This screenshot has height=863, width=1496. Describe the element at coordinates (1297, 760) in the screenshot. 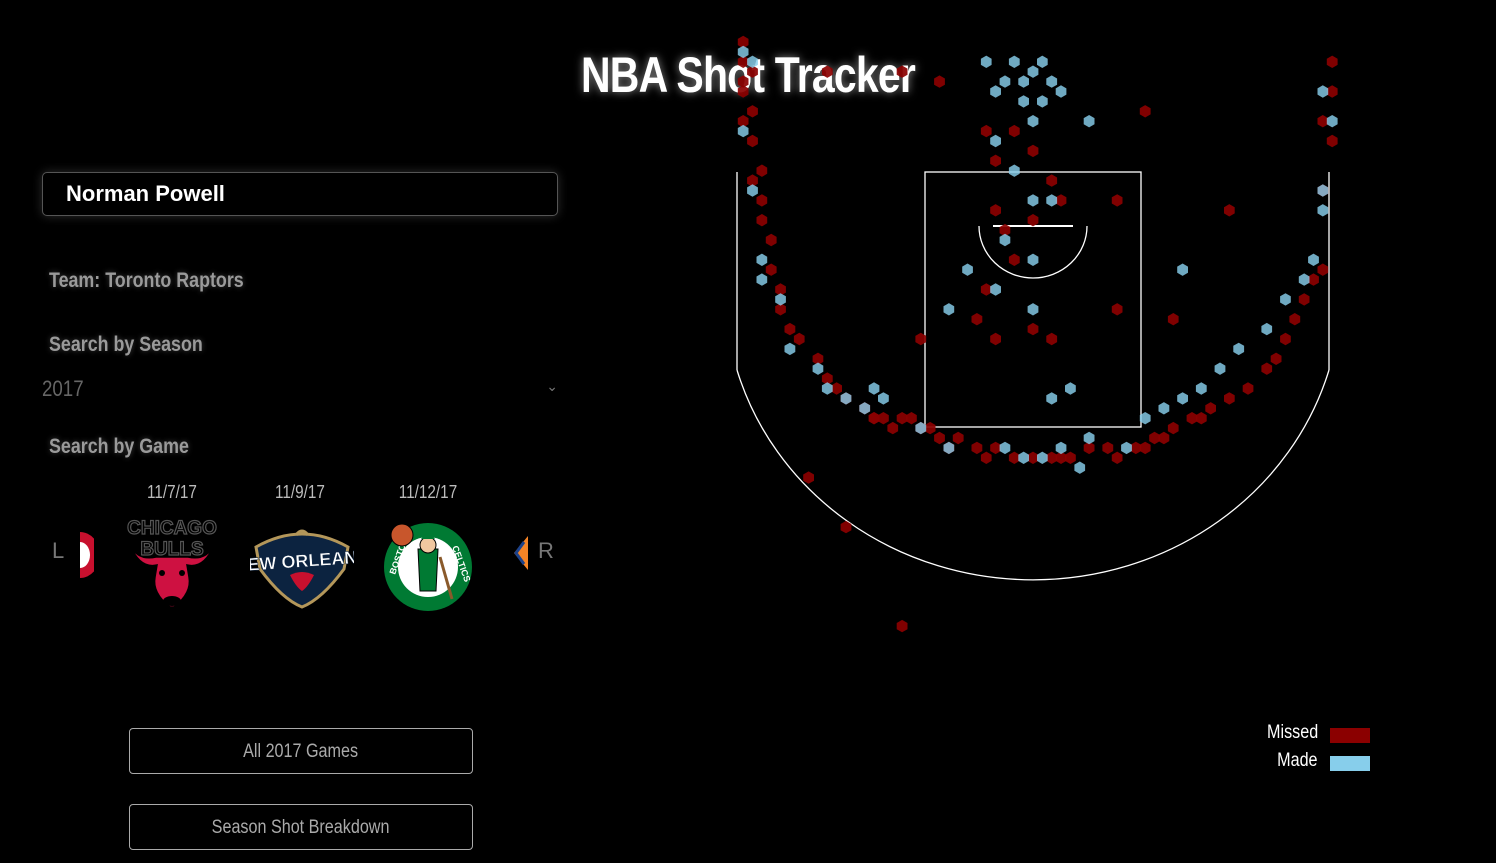

I see `legend-made-label: Made` at that location.